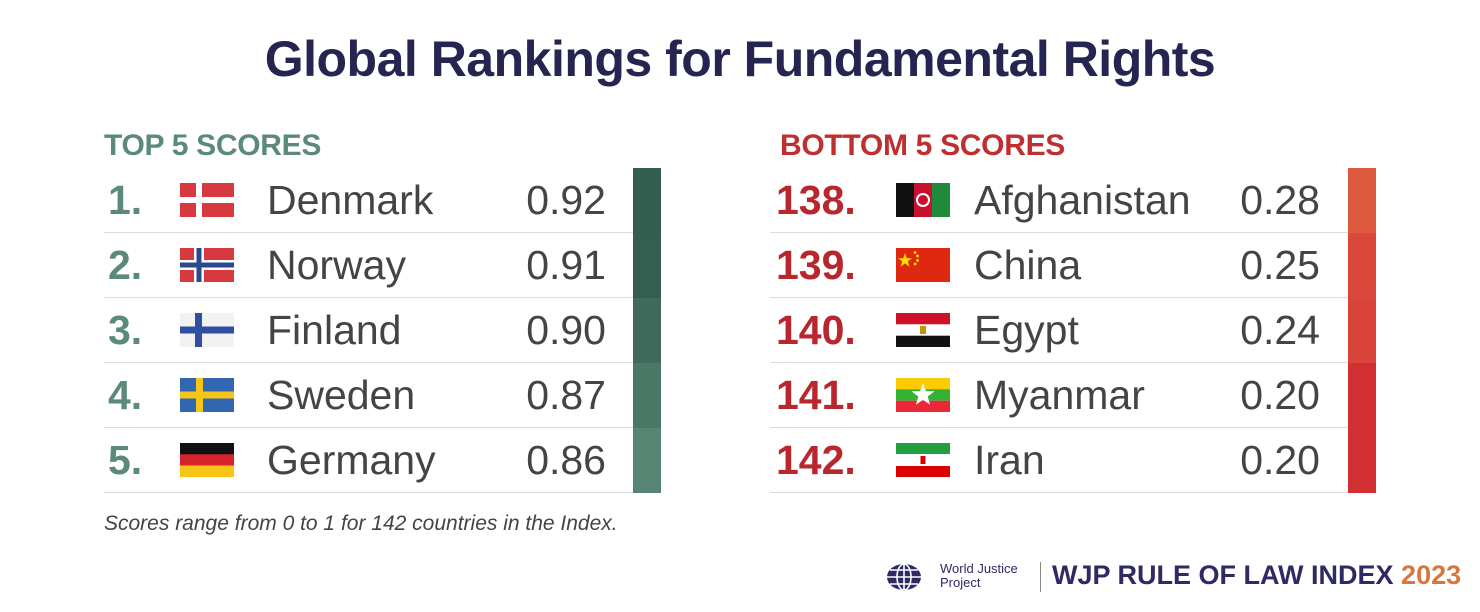 The height and width of the screenshot is (612, 1480). Describe the element at coordinates (816, 460) in the screenshot. I see `rank-label: 142.` at that location.